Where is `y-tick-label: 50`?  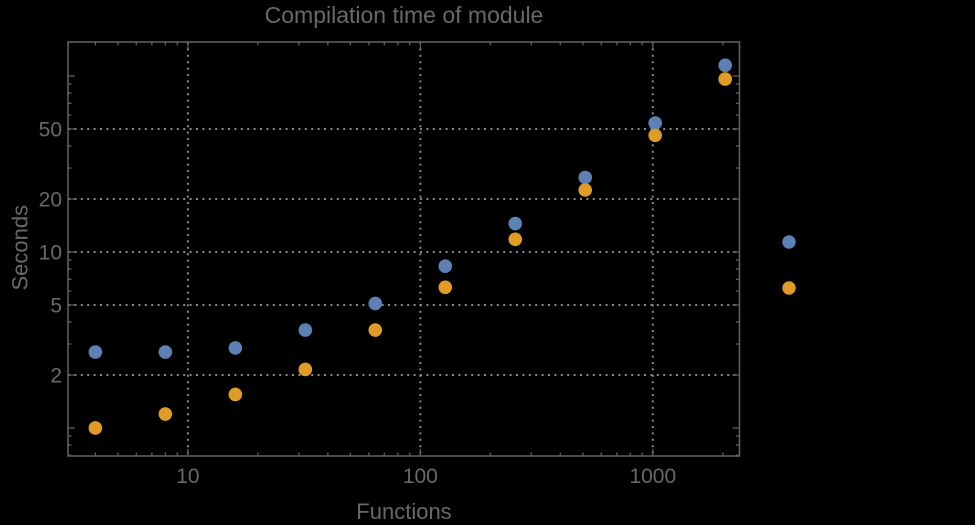 y-tick-label: 50 is located at coordinates (50, 129).